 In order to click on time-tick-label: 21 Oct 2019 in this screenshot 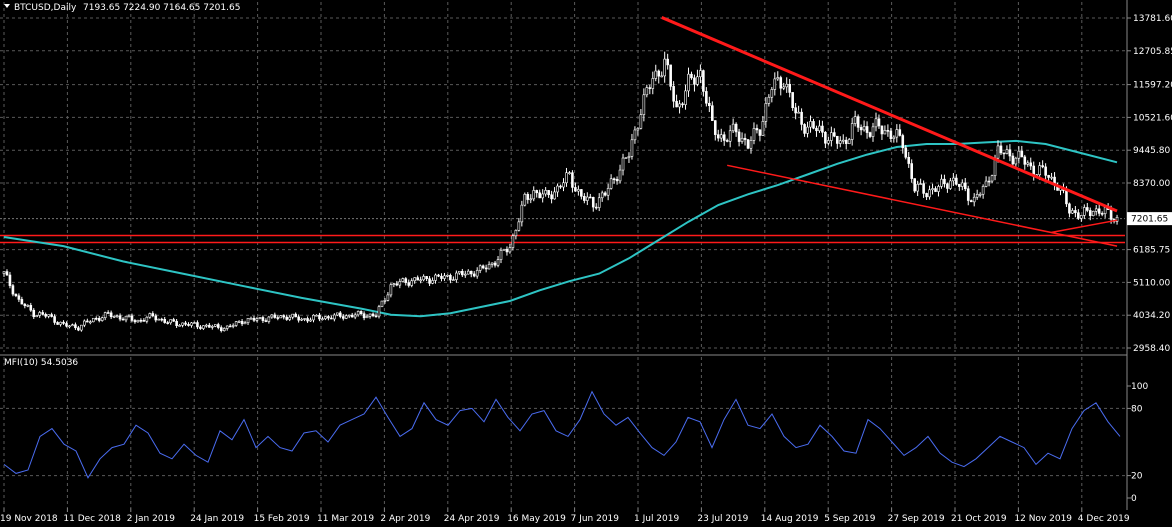, I will do `click(979, 519)`.